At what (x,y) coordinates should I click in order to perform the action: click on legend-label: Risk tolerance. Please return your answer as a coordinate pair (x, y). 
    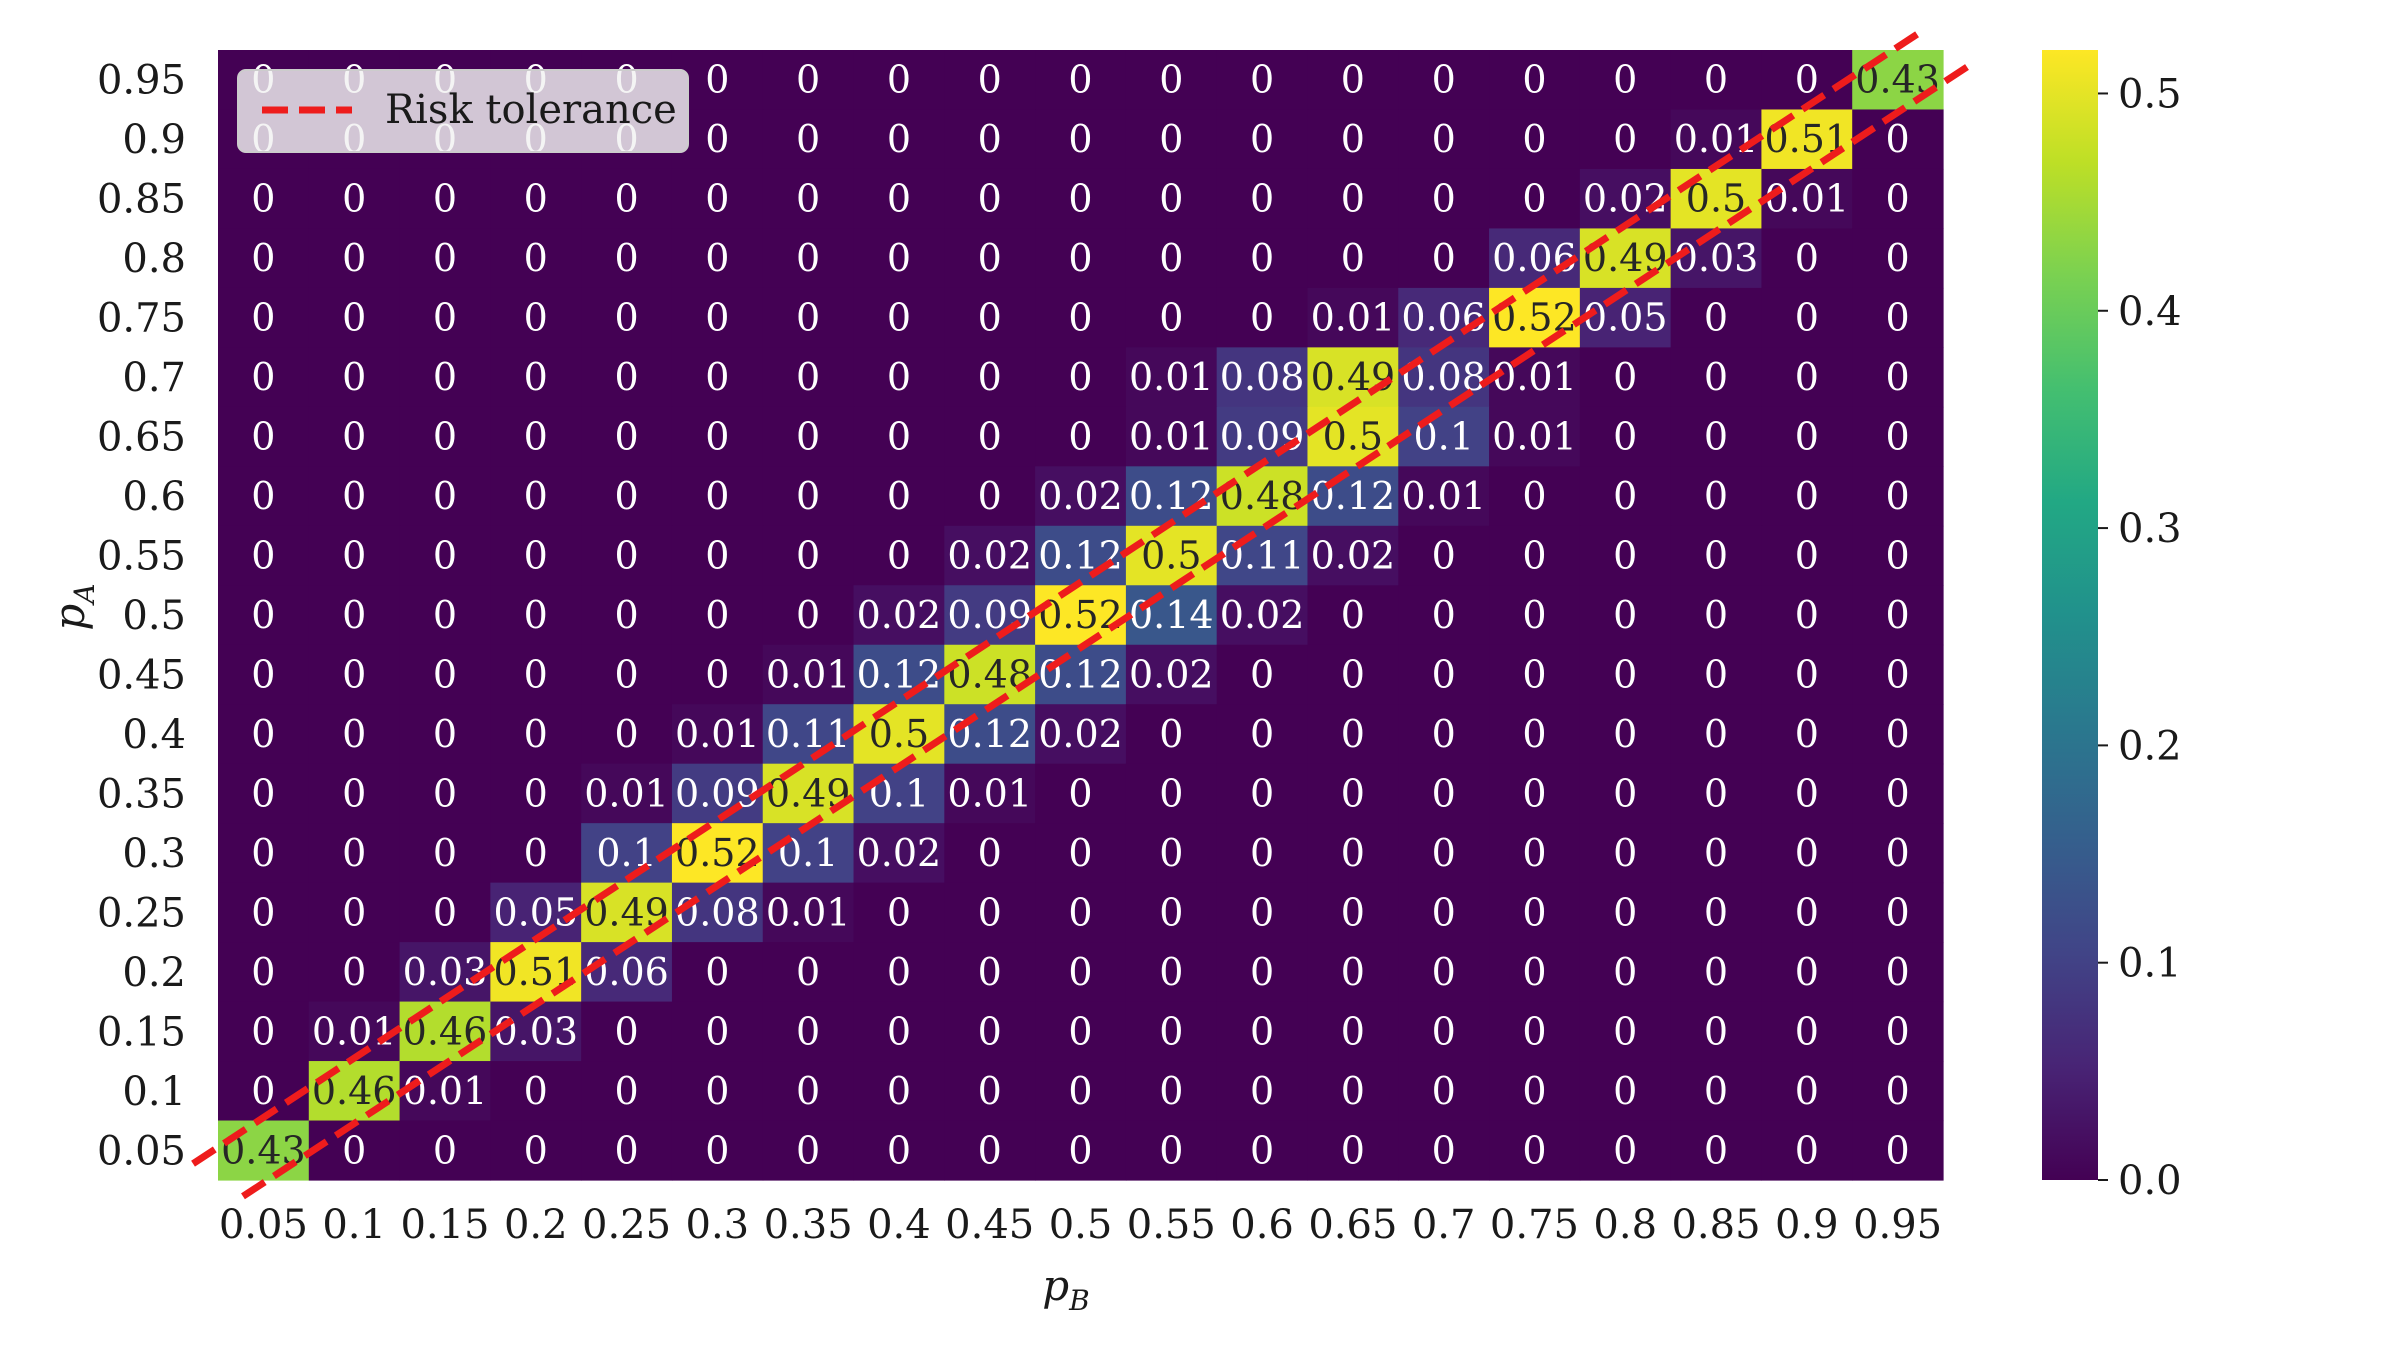
    Looking at the image, I should click on (531, 110).